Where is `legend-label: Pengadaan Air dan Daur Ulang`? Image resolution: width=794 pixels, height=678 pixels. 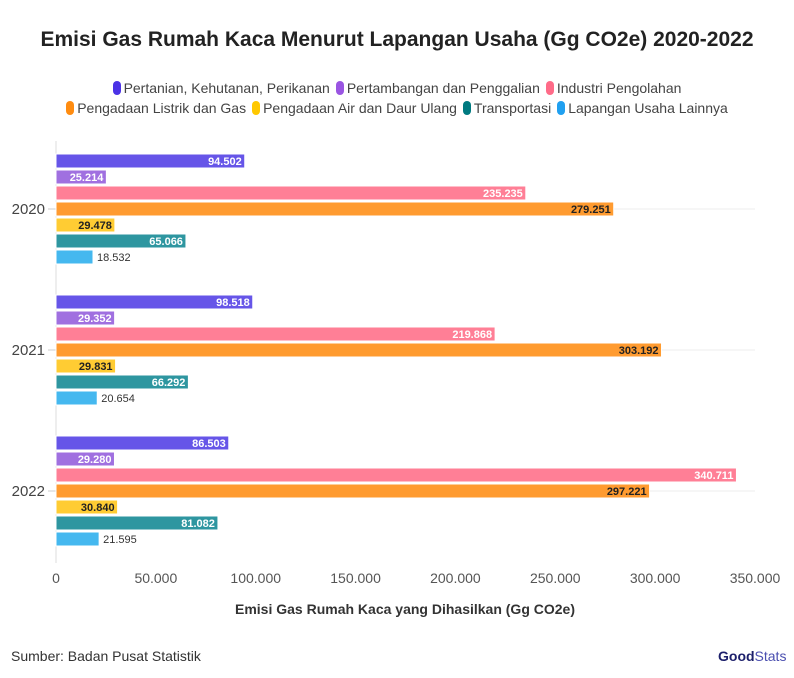 legend-label: Pengadaan Air dan Daur Ulang is located at coordinates (360, 108).